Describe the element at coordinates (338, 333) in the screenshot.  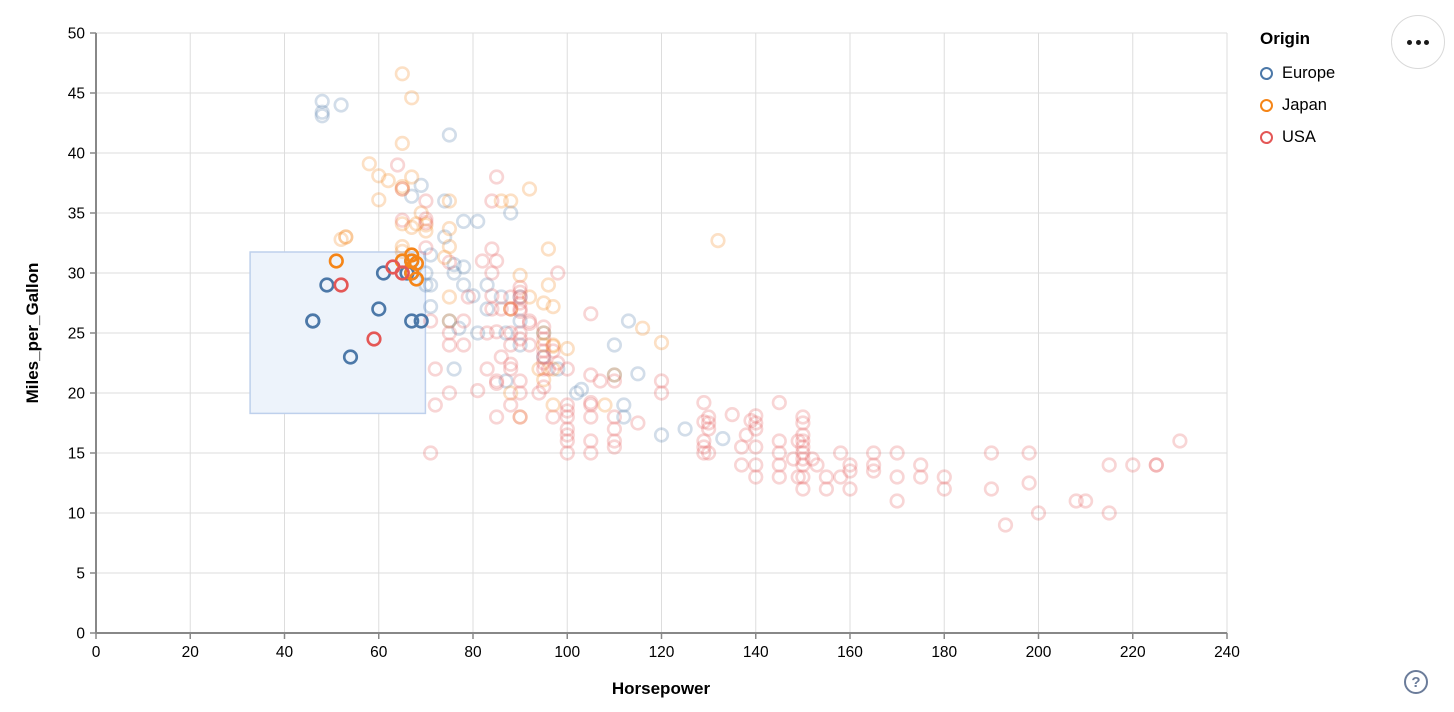
I see `brush-selection` at that location.